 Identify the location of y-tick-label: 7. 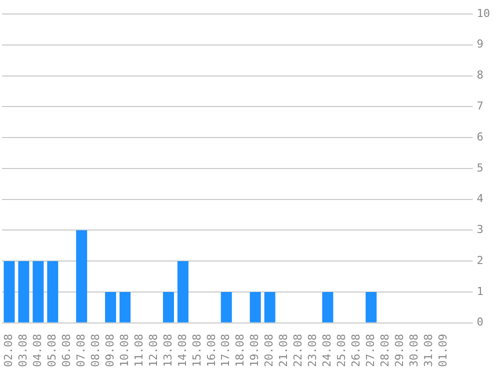
(480, 106).